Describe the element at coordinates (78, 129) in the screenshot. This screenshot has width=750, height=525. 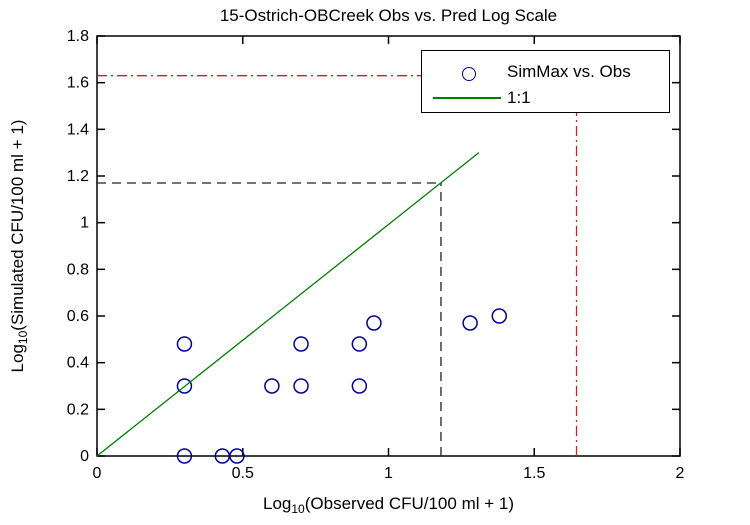
I see `y-tick-label: 1.4` at that location.